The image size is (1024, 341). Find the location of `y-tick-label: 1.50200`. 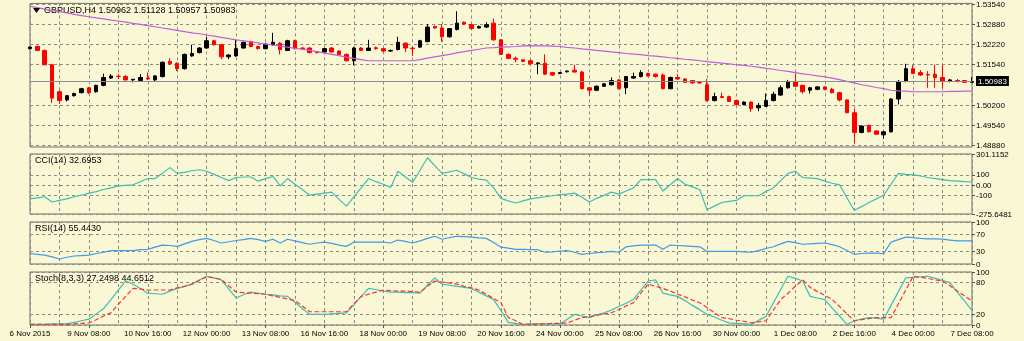

y-tick-label: 1.50200 is located at coordinates (991, 105).